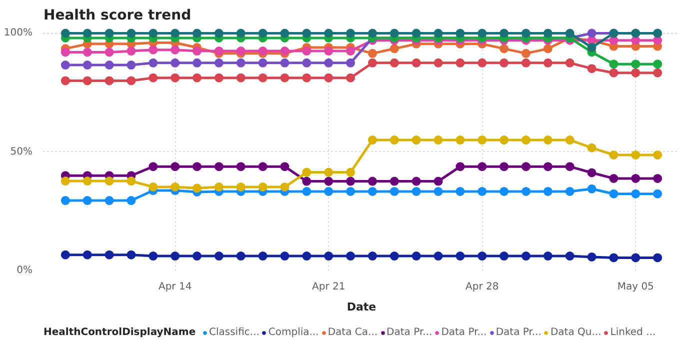  What do you see at coordinates (175, 287) in the screenshot?
I see `x-tick-label: Apr 14` at bounding box center [175, 287].